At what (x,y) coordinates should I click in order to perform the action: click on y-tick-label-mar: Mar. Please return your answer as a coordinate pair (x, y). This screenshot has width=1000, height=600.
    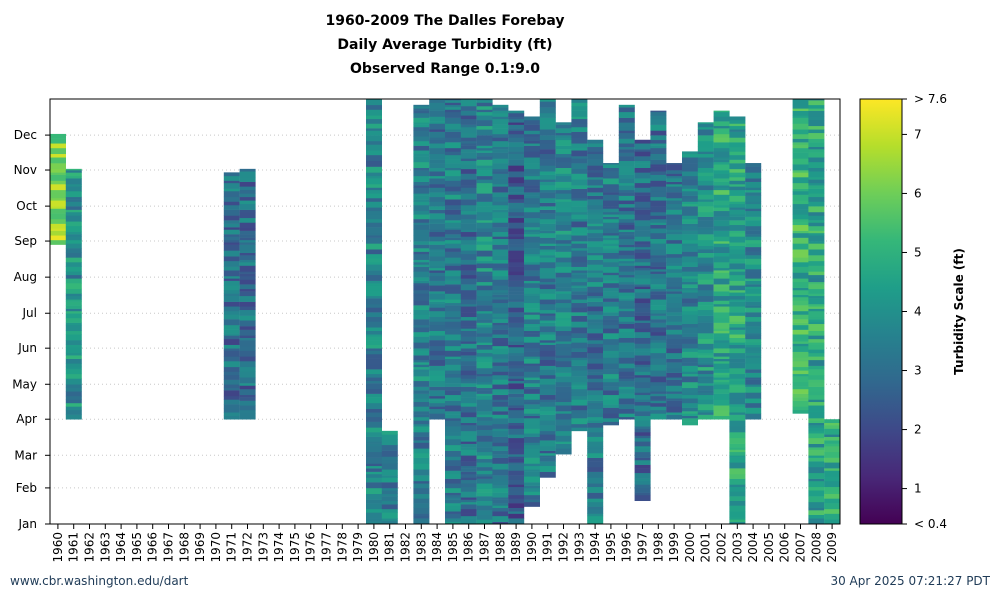
    Looking at the image, I should click on (25, 455).